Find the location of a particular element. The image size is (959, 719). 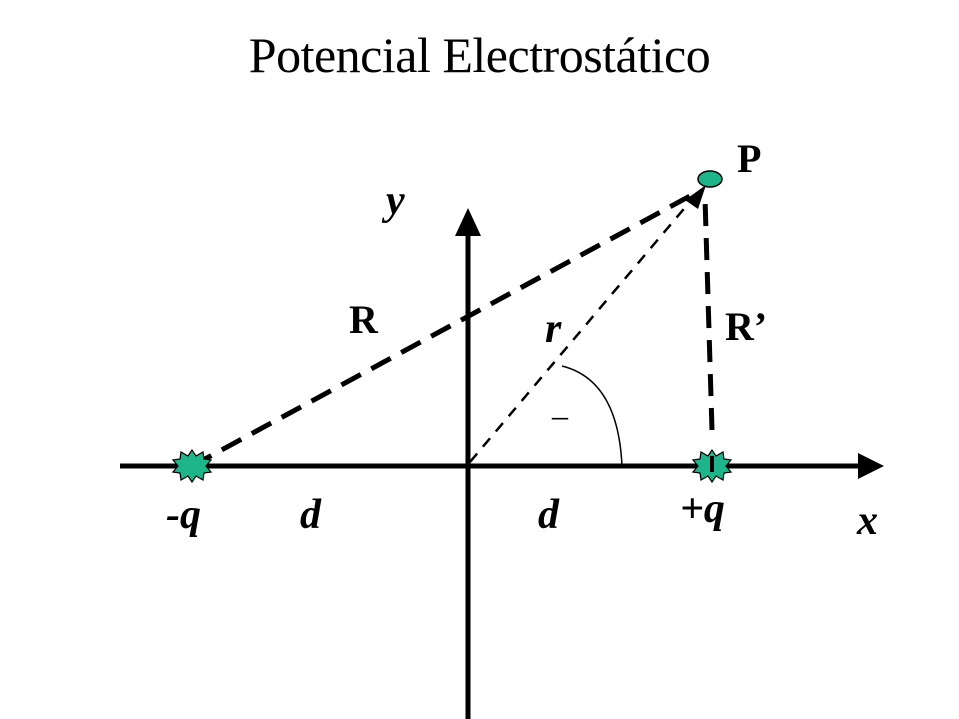

label-negative-charge: -q is located at coordinates (183, 515).